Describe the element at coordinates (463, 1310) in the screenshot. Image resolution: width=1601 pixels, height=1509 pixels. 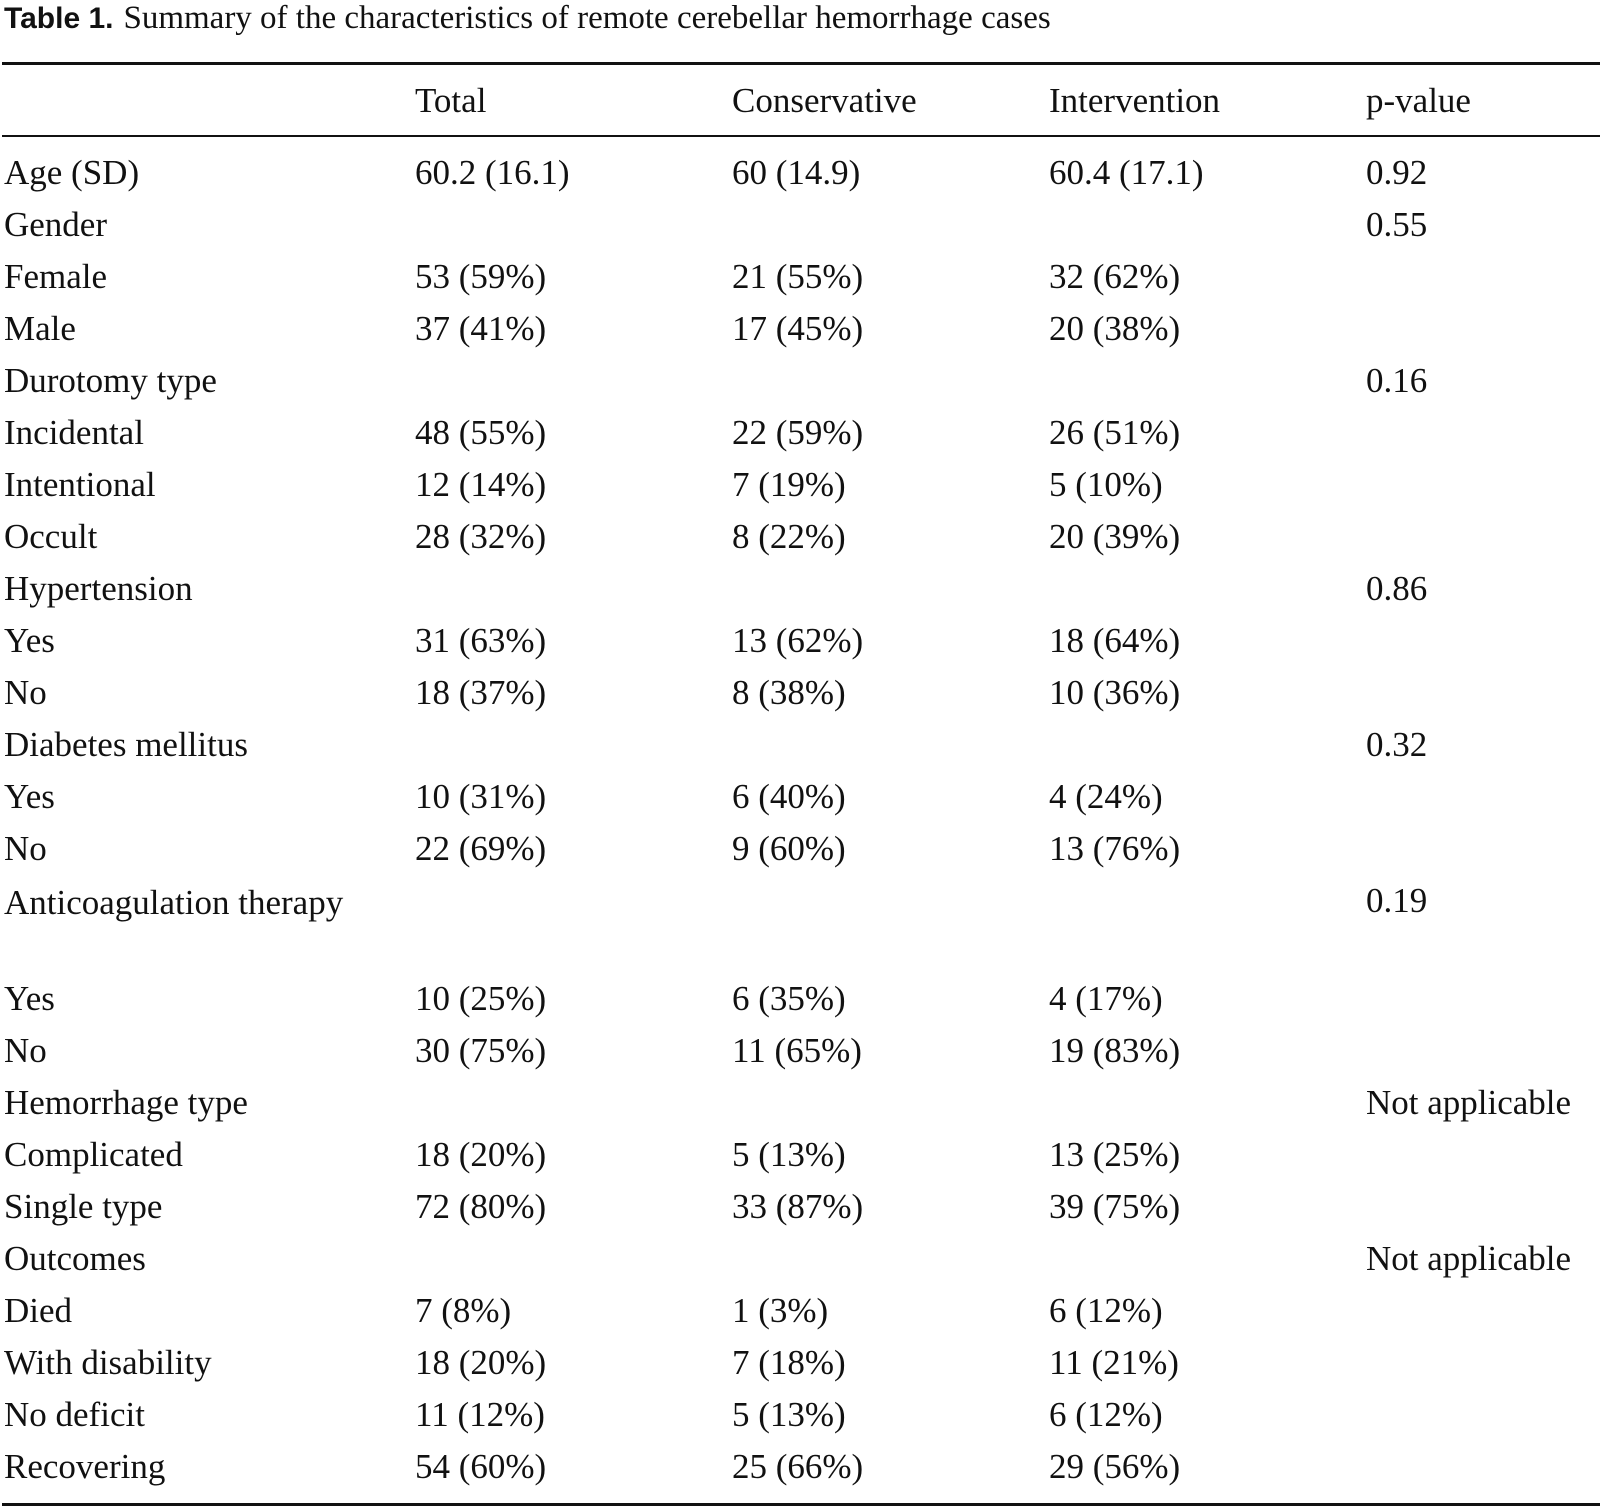
I see `cell-total: 7 (8%)` at that location.